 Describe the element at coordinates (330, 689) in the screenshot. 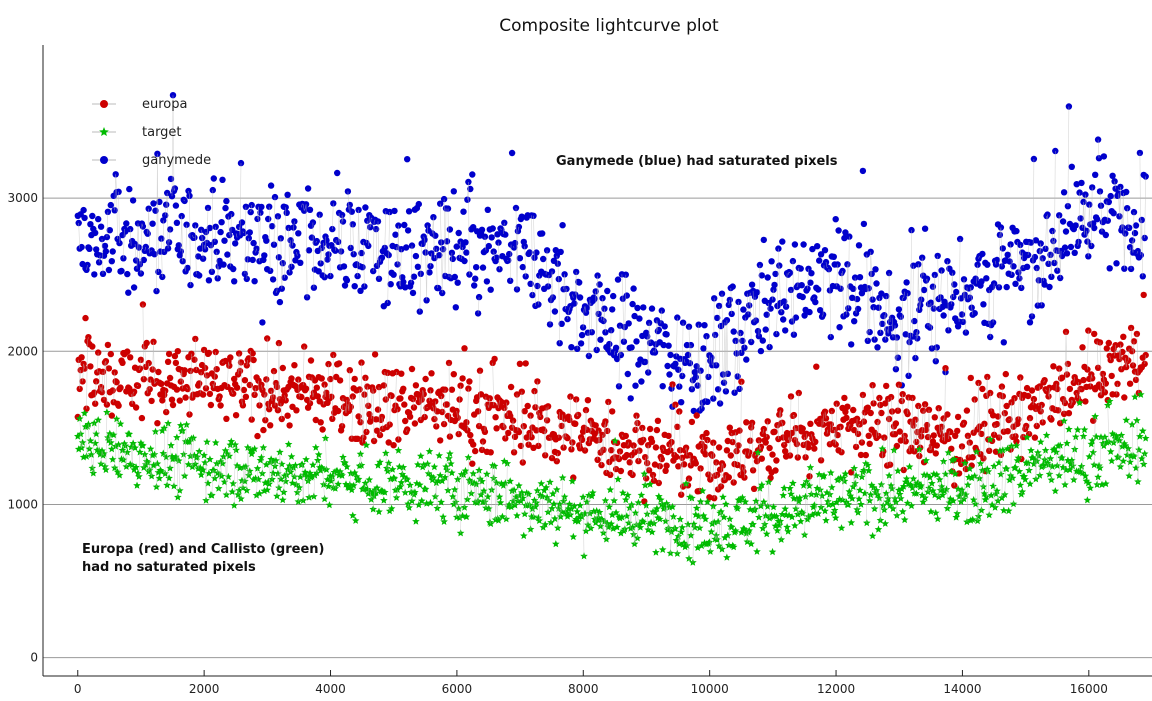

I see `x-tick-label-4000: 4000` at that location.